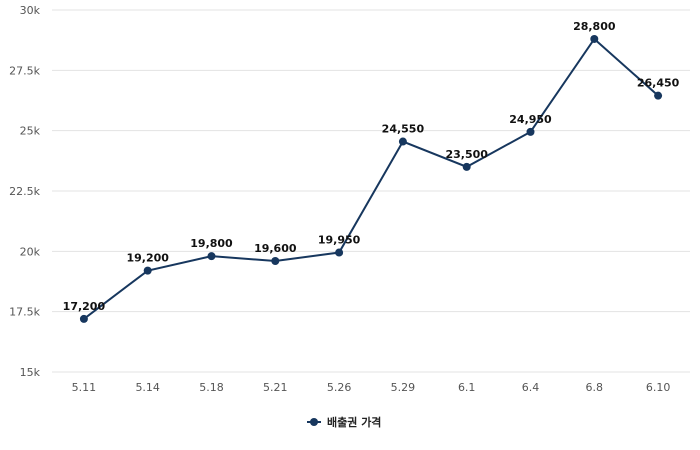 This screenshot has height=450, width=700. Describe the element at coordinates (147, 387) in the screenshot. I see `x-tick-label: 5.14` at that location.